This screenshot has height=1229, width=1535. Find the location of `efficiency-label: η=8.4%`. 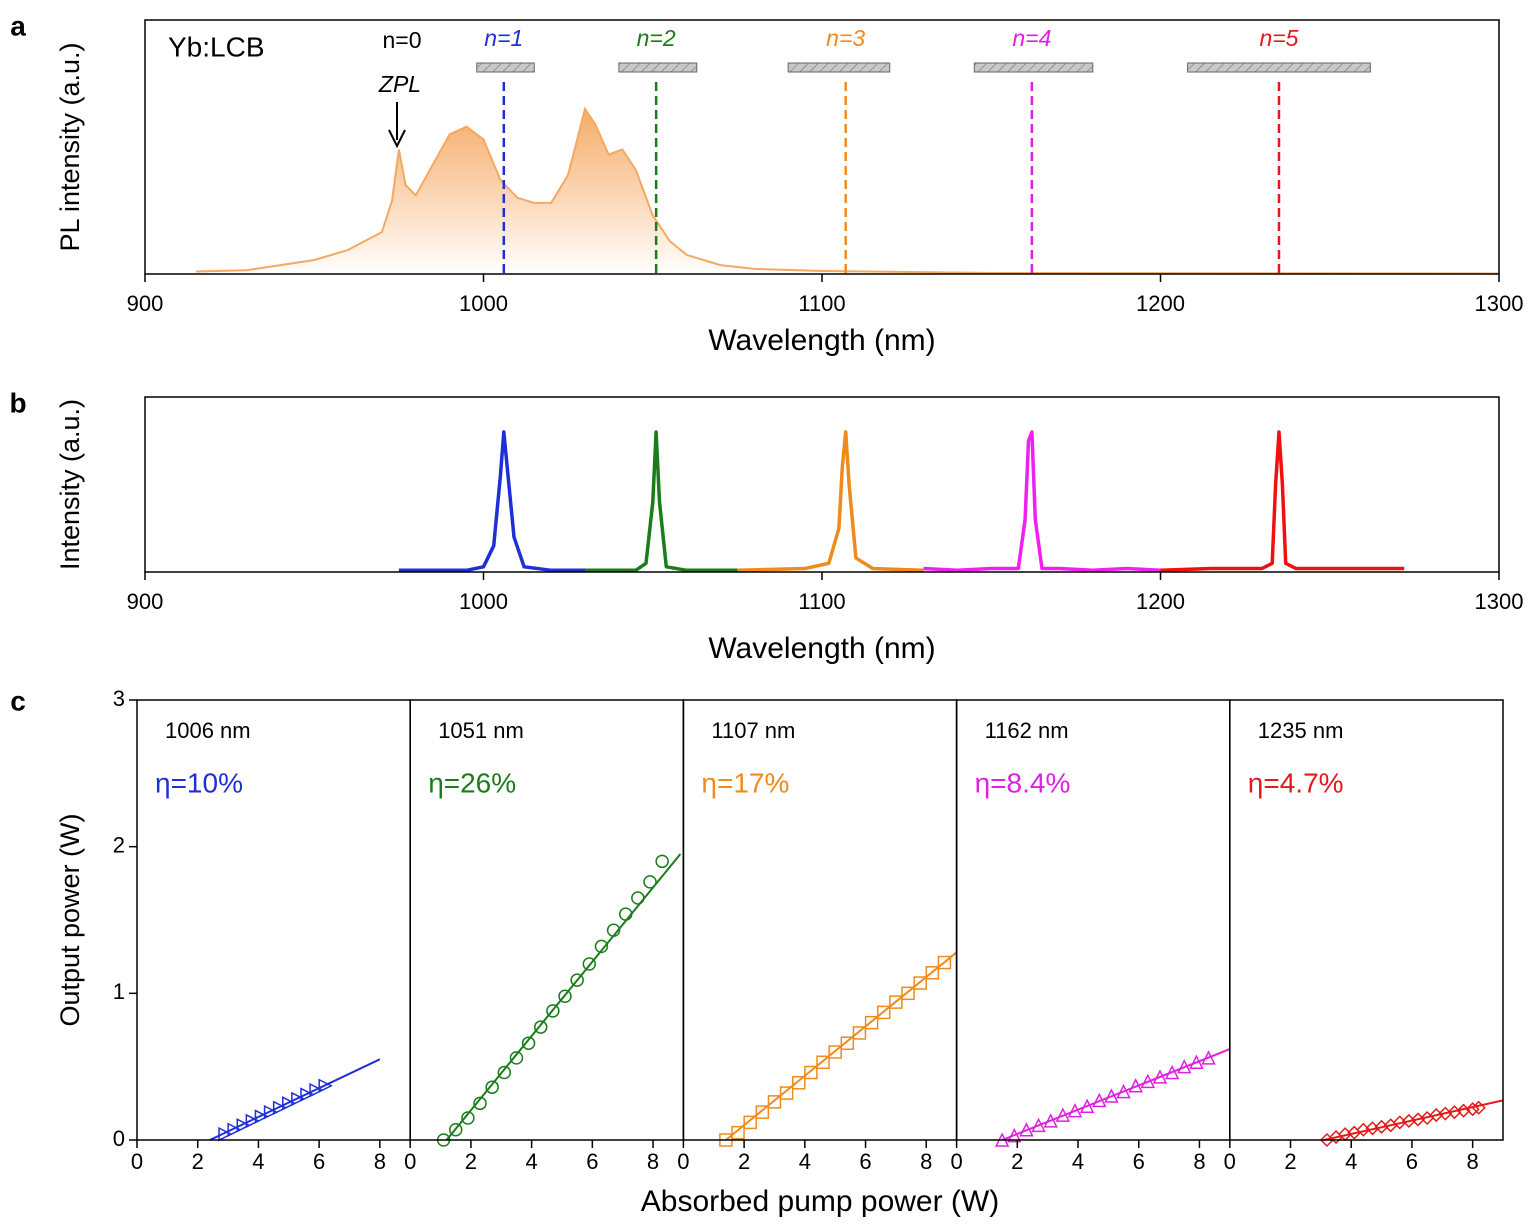

efficiency-label: η=8.4% is located at coordinates (1023, 782).